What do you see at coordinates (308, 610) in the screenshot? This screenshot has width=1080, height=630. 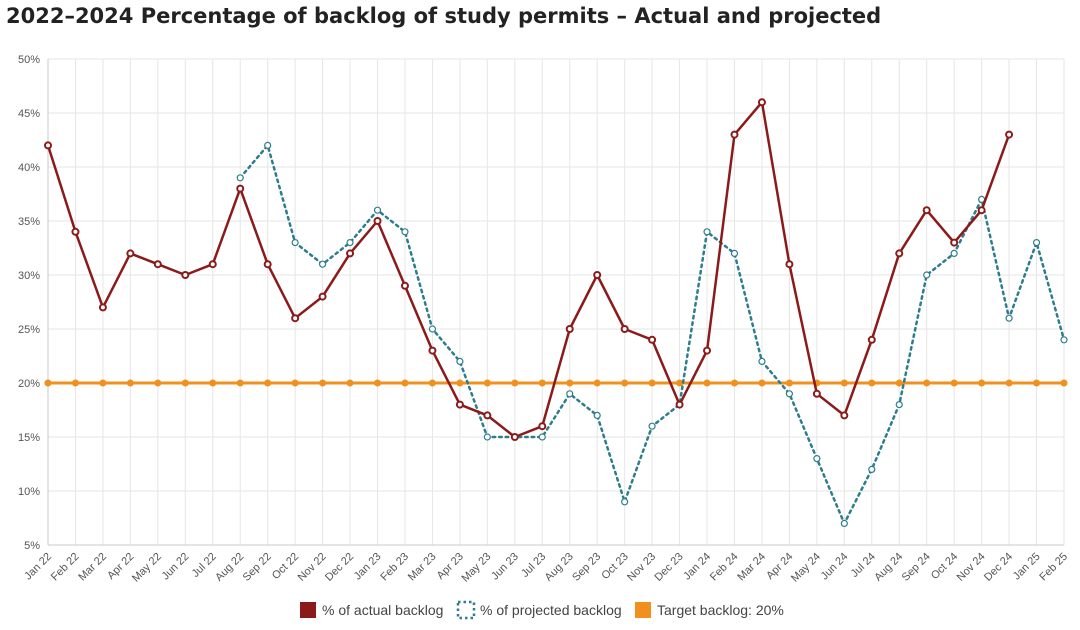 I see `legend-swatch` at bounding box center [308, 610].